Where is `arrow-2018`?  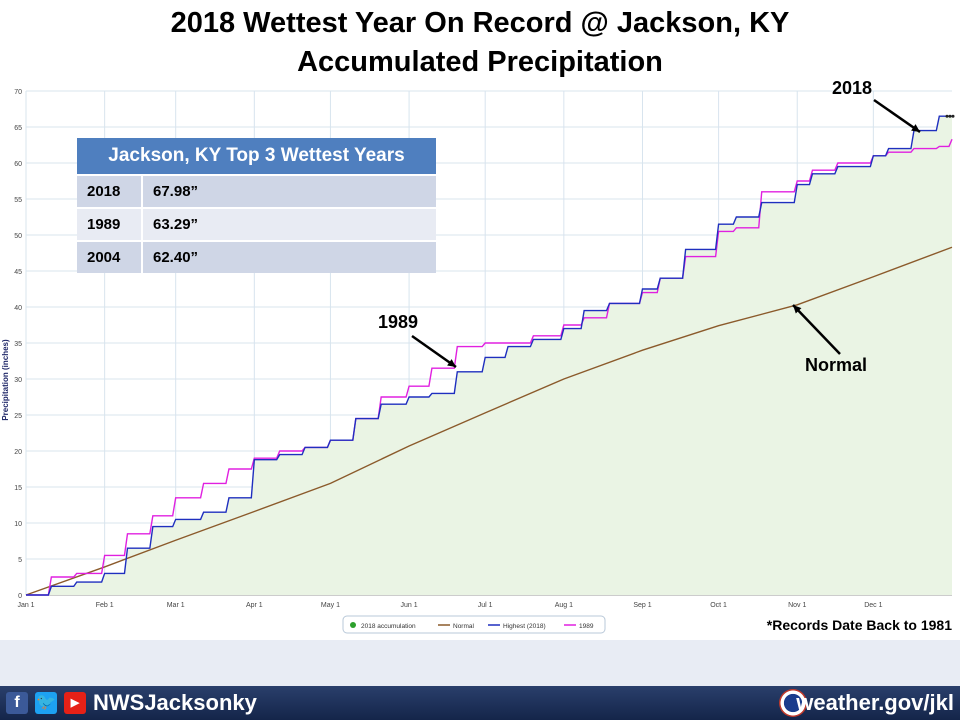
arrow-2018 is located at coordinates (897, 116).